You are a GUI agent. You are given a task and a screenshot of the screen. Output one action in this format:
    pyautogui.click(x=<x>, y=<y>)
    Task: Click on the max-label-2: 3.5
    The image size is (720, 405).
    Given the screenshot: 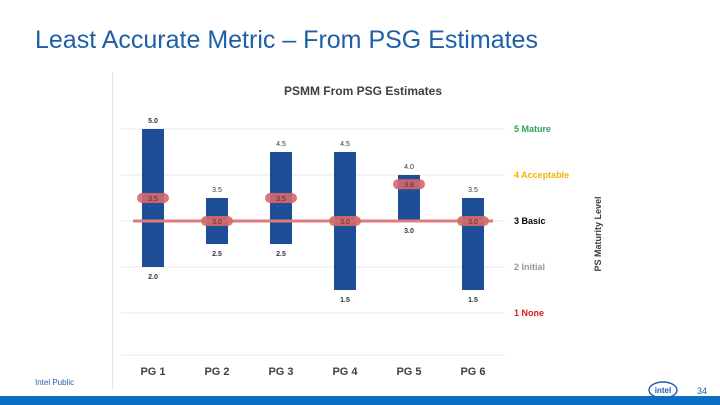 What is the action you would take?
    pyautogui.click(x=217, y=190)
    